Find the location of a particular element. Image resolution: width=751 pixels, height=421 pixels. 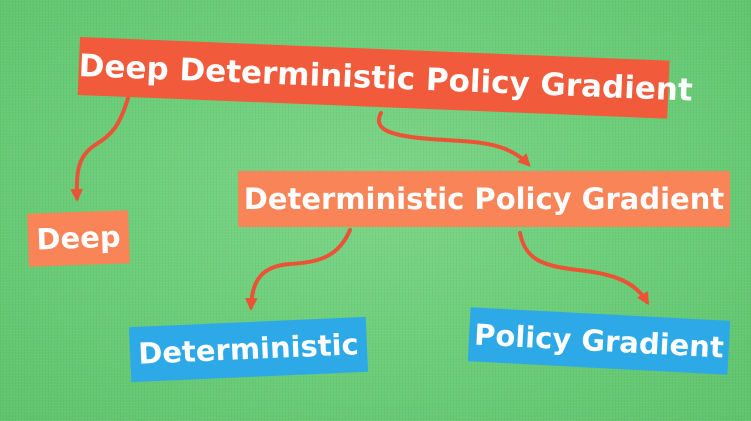

node-deep: Deep is located at coordinates (78, 238).